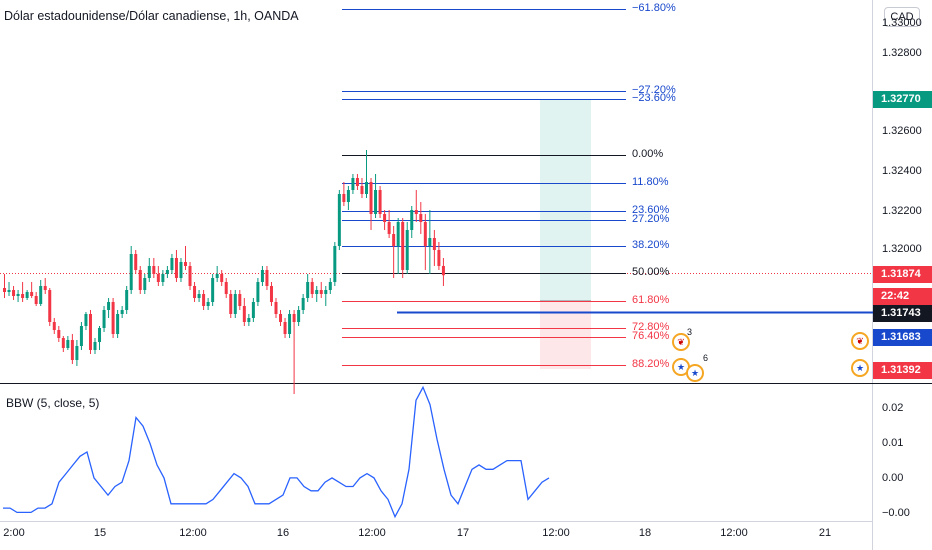 Image resolution: width=932 pixels, height=550 pixels. Describe the element at coordinates (893, 443) in the screenshot. I see `bbw-axis-label: 0.01` at that location.